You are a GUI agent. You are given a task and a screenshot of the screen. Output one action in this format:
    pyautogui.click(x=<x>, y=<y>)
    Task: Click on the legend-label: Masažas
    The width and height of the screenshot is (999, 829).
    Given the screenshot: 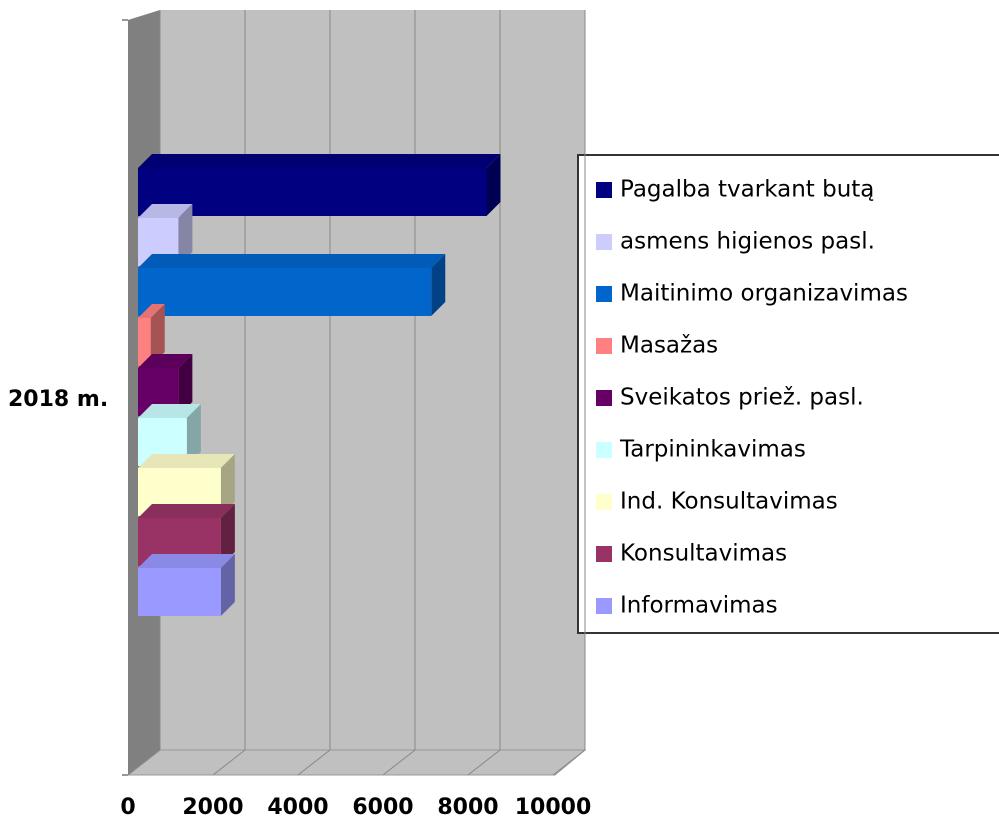 What is the action you would take?
    pyautogui.click(x=669, y=346)
    